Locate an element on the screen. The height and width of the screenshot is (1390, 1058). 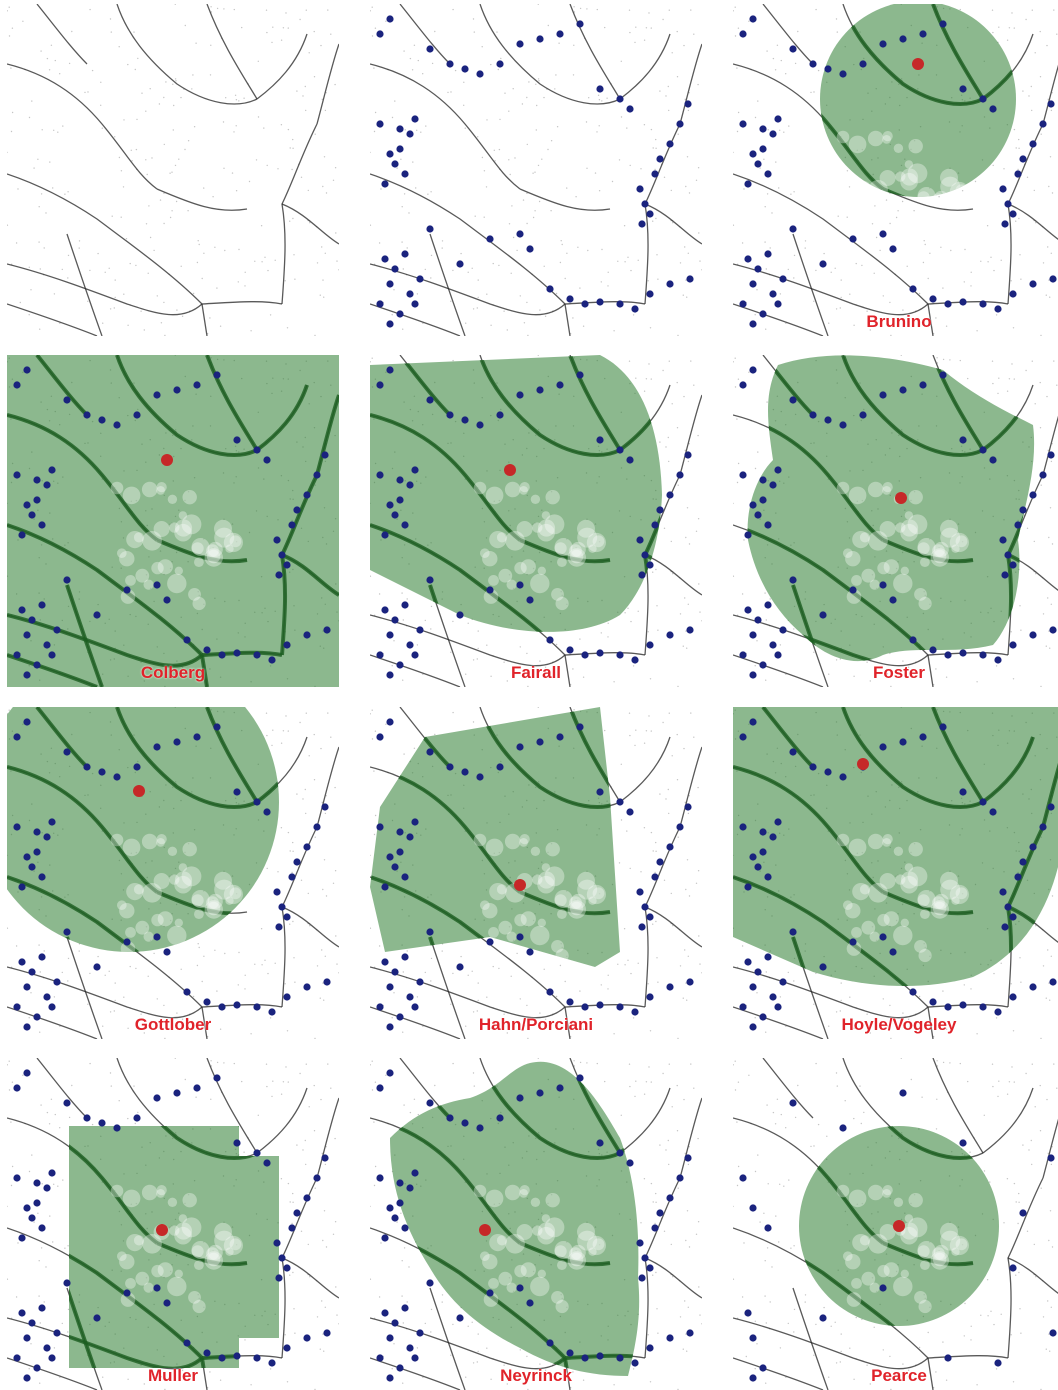
panel-fairall: Fairall is located at coordinates (536, 521).